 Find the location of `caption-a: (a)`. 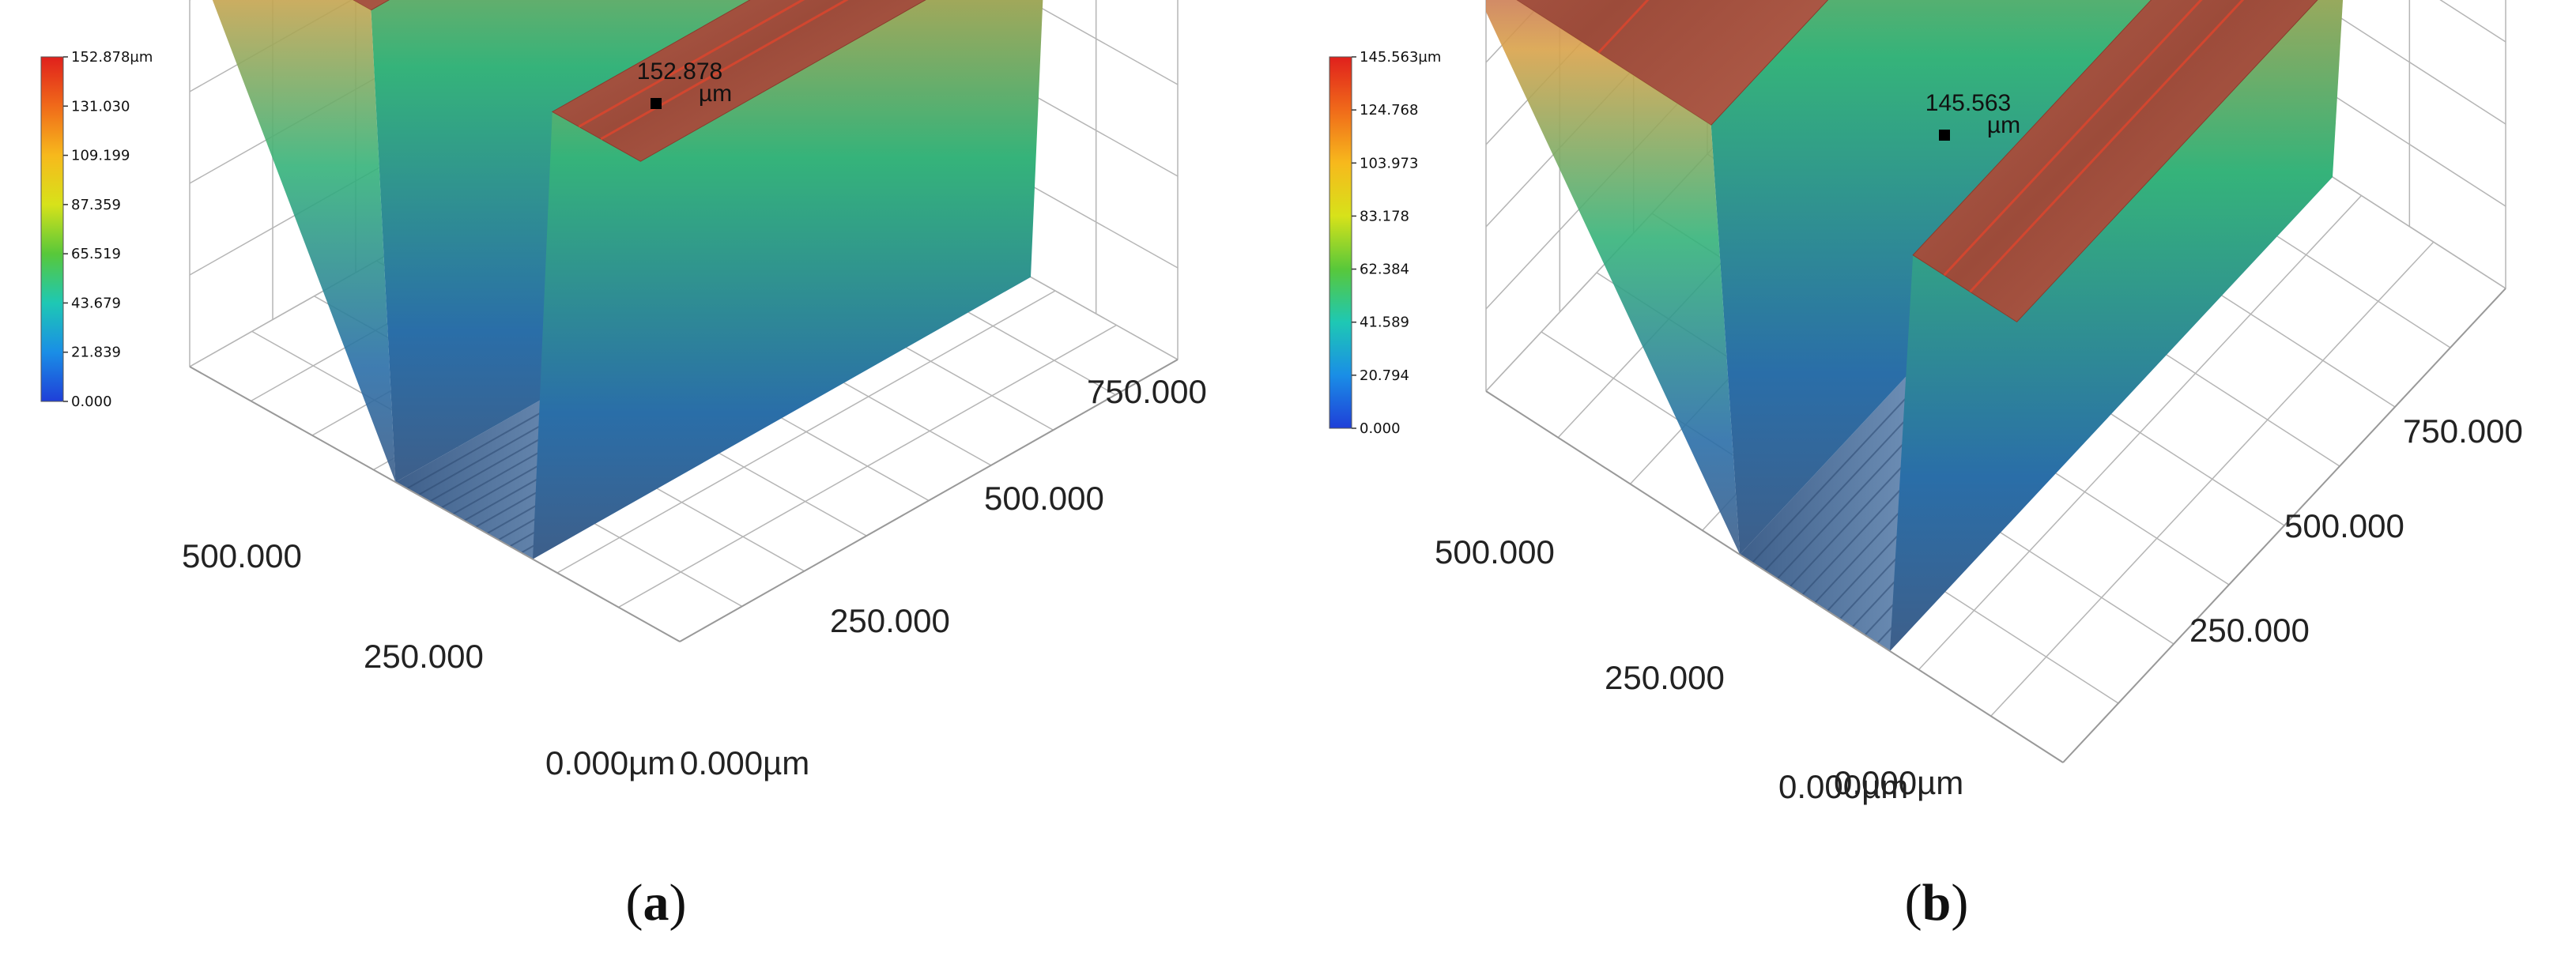

caption-a: (a) is located at coordinates (656, 903).